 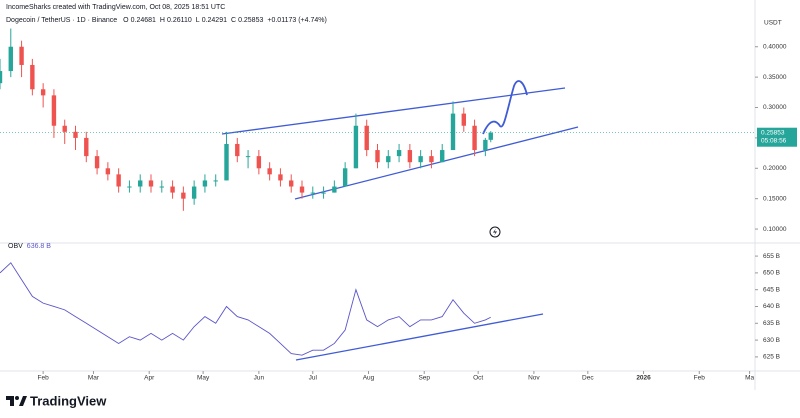 What do you see at coordinates (39, 246) in the screenshot?
I see `legend-value: 636.8 B` at bounding box center [39, 246].